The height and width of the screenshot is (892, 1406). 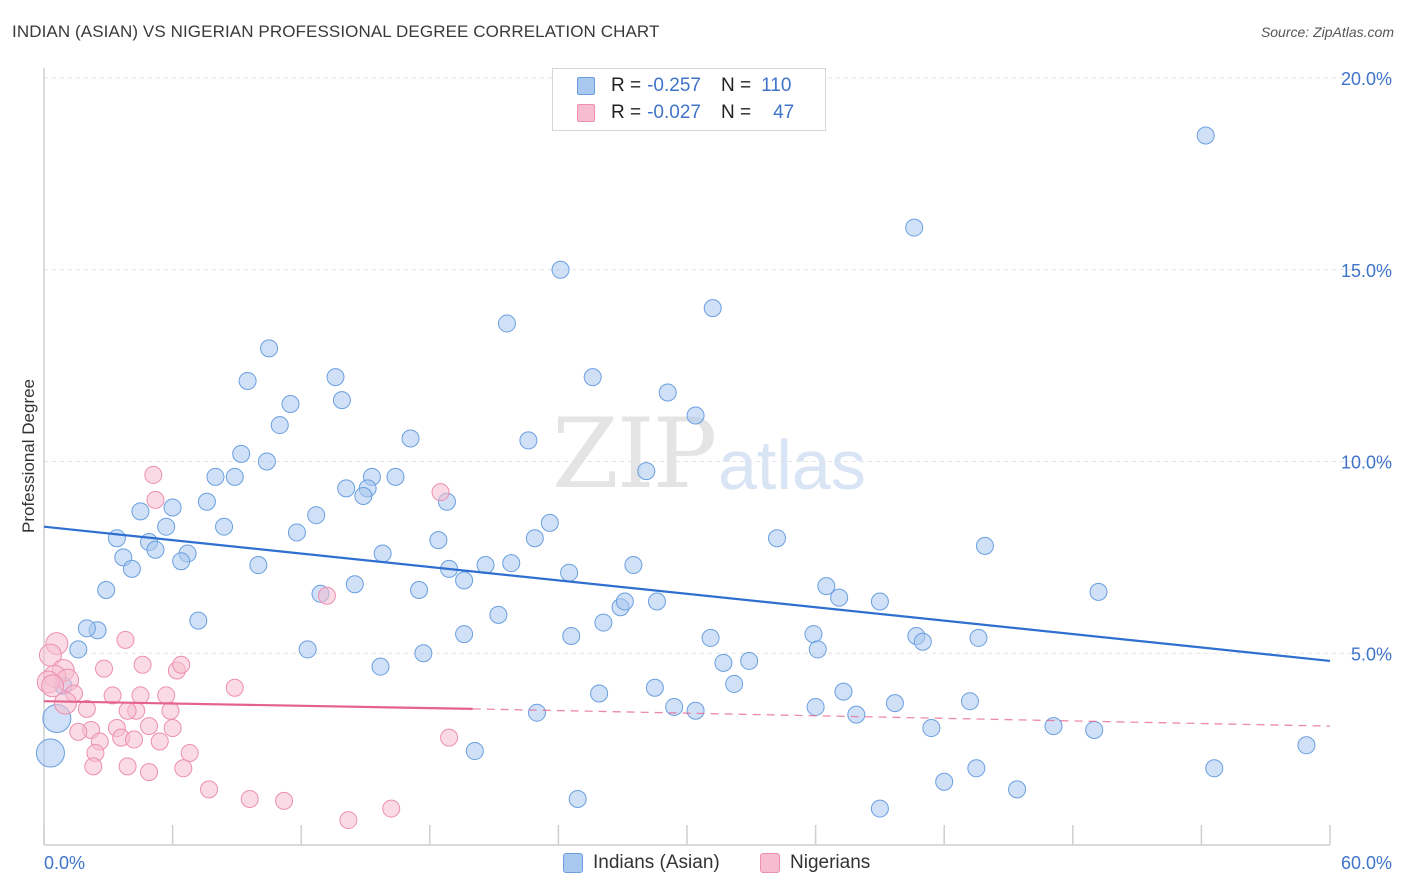 I want to click on legend-r-value: -0.027, so click(x=674, y=112).